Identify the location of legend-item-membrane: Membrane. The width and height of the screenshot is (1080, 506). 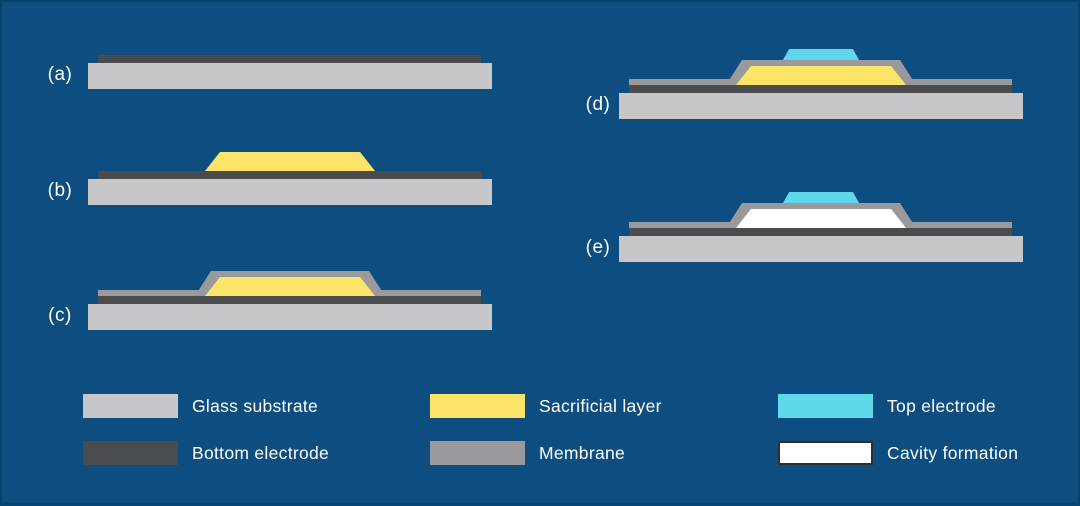
(527, 453).